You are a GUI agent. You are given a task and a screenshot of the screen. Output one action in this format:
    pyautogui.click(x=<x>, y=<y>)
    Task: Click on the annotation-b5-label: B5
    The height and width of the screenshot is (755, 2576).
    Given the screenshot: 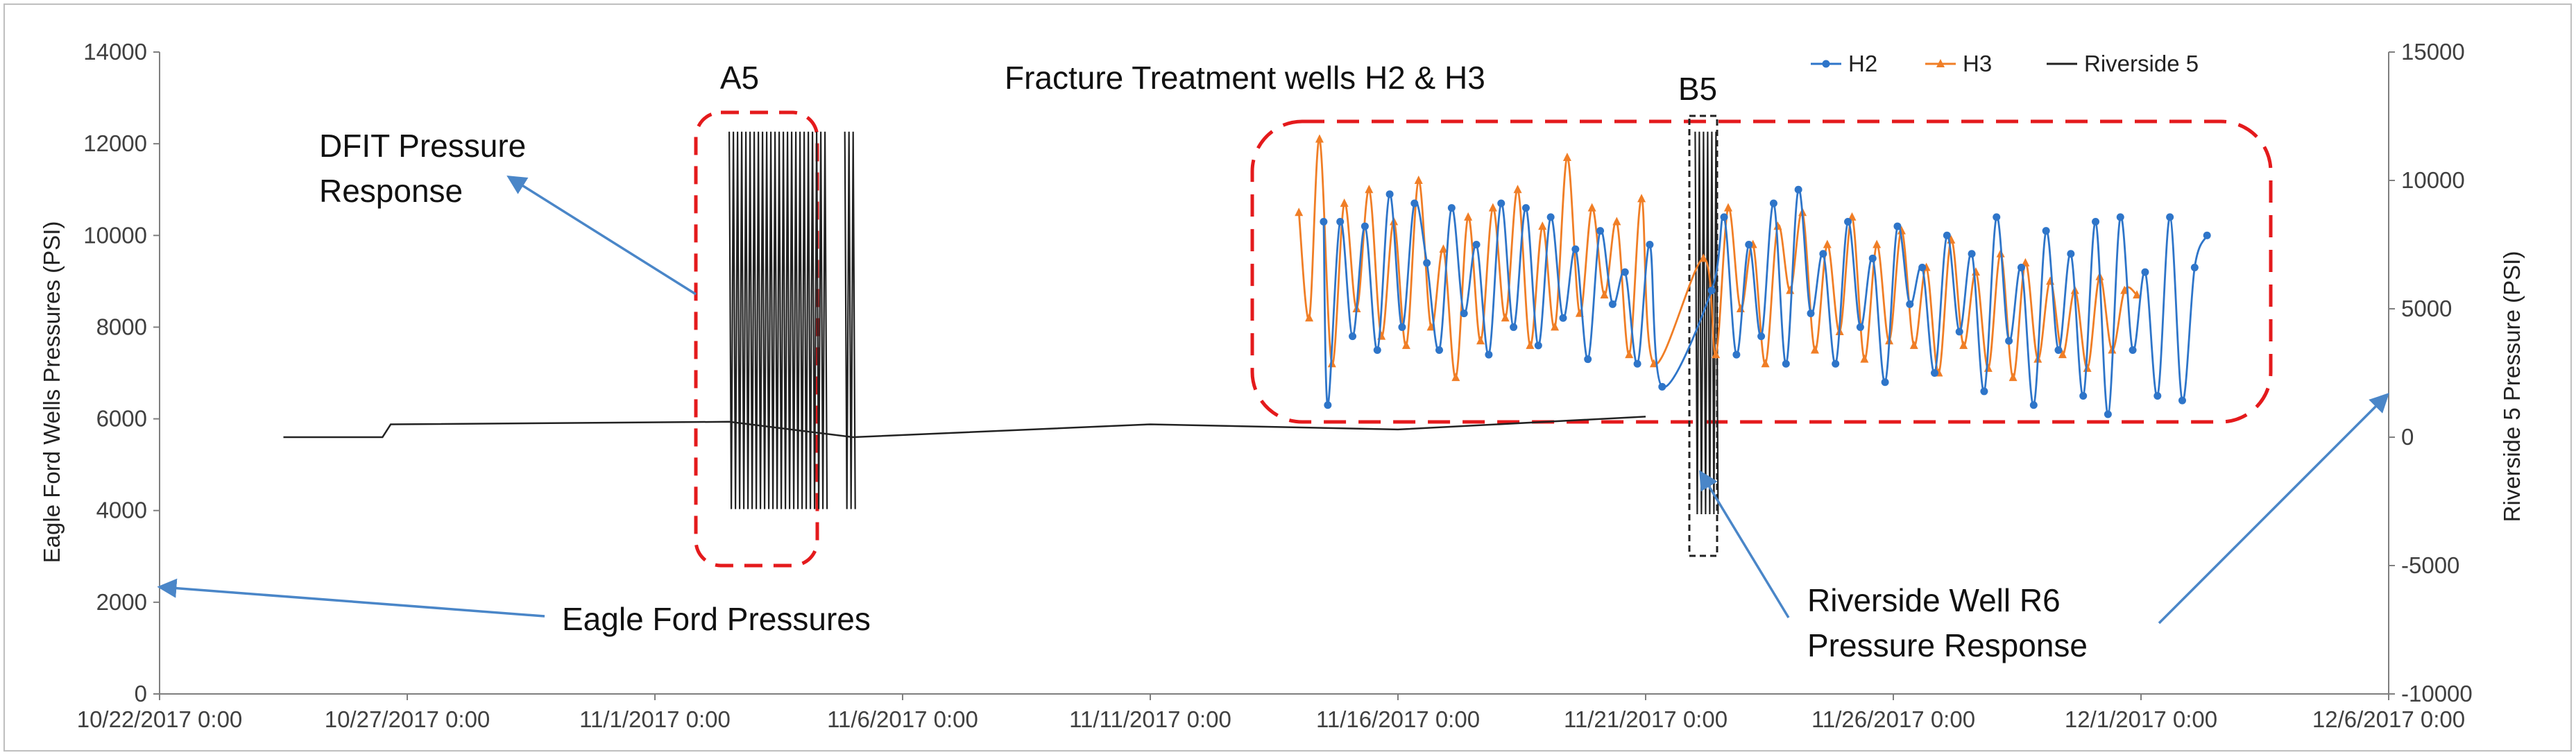 What is the action you would take?
    pyautogui.click(x=1697, y=89)
    